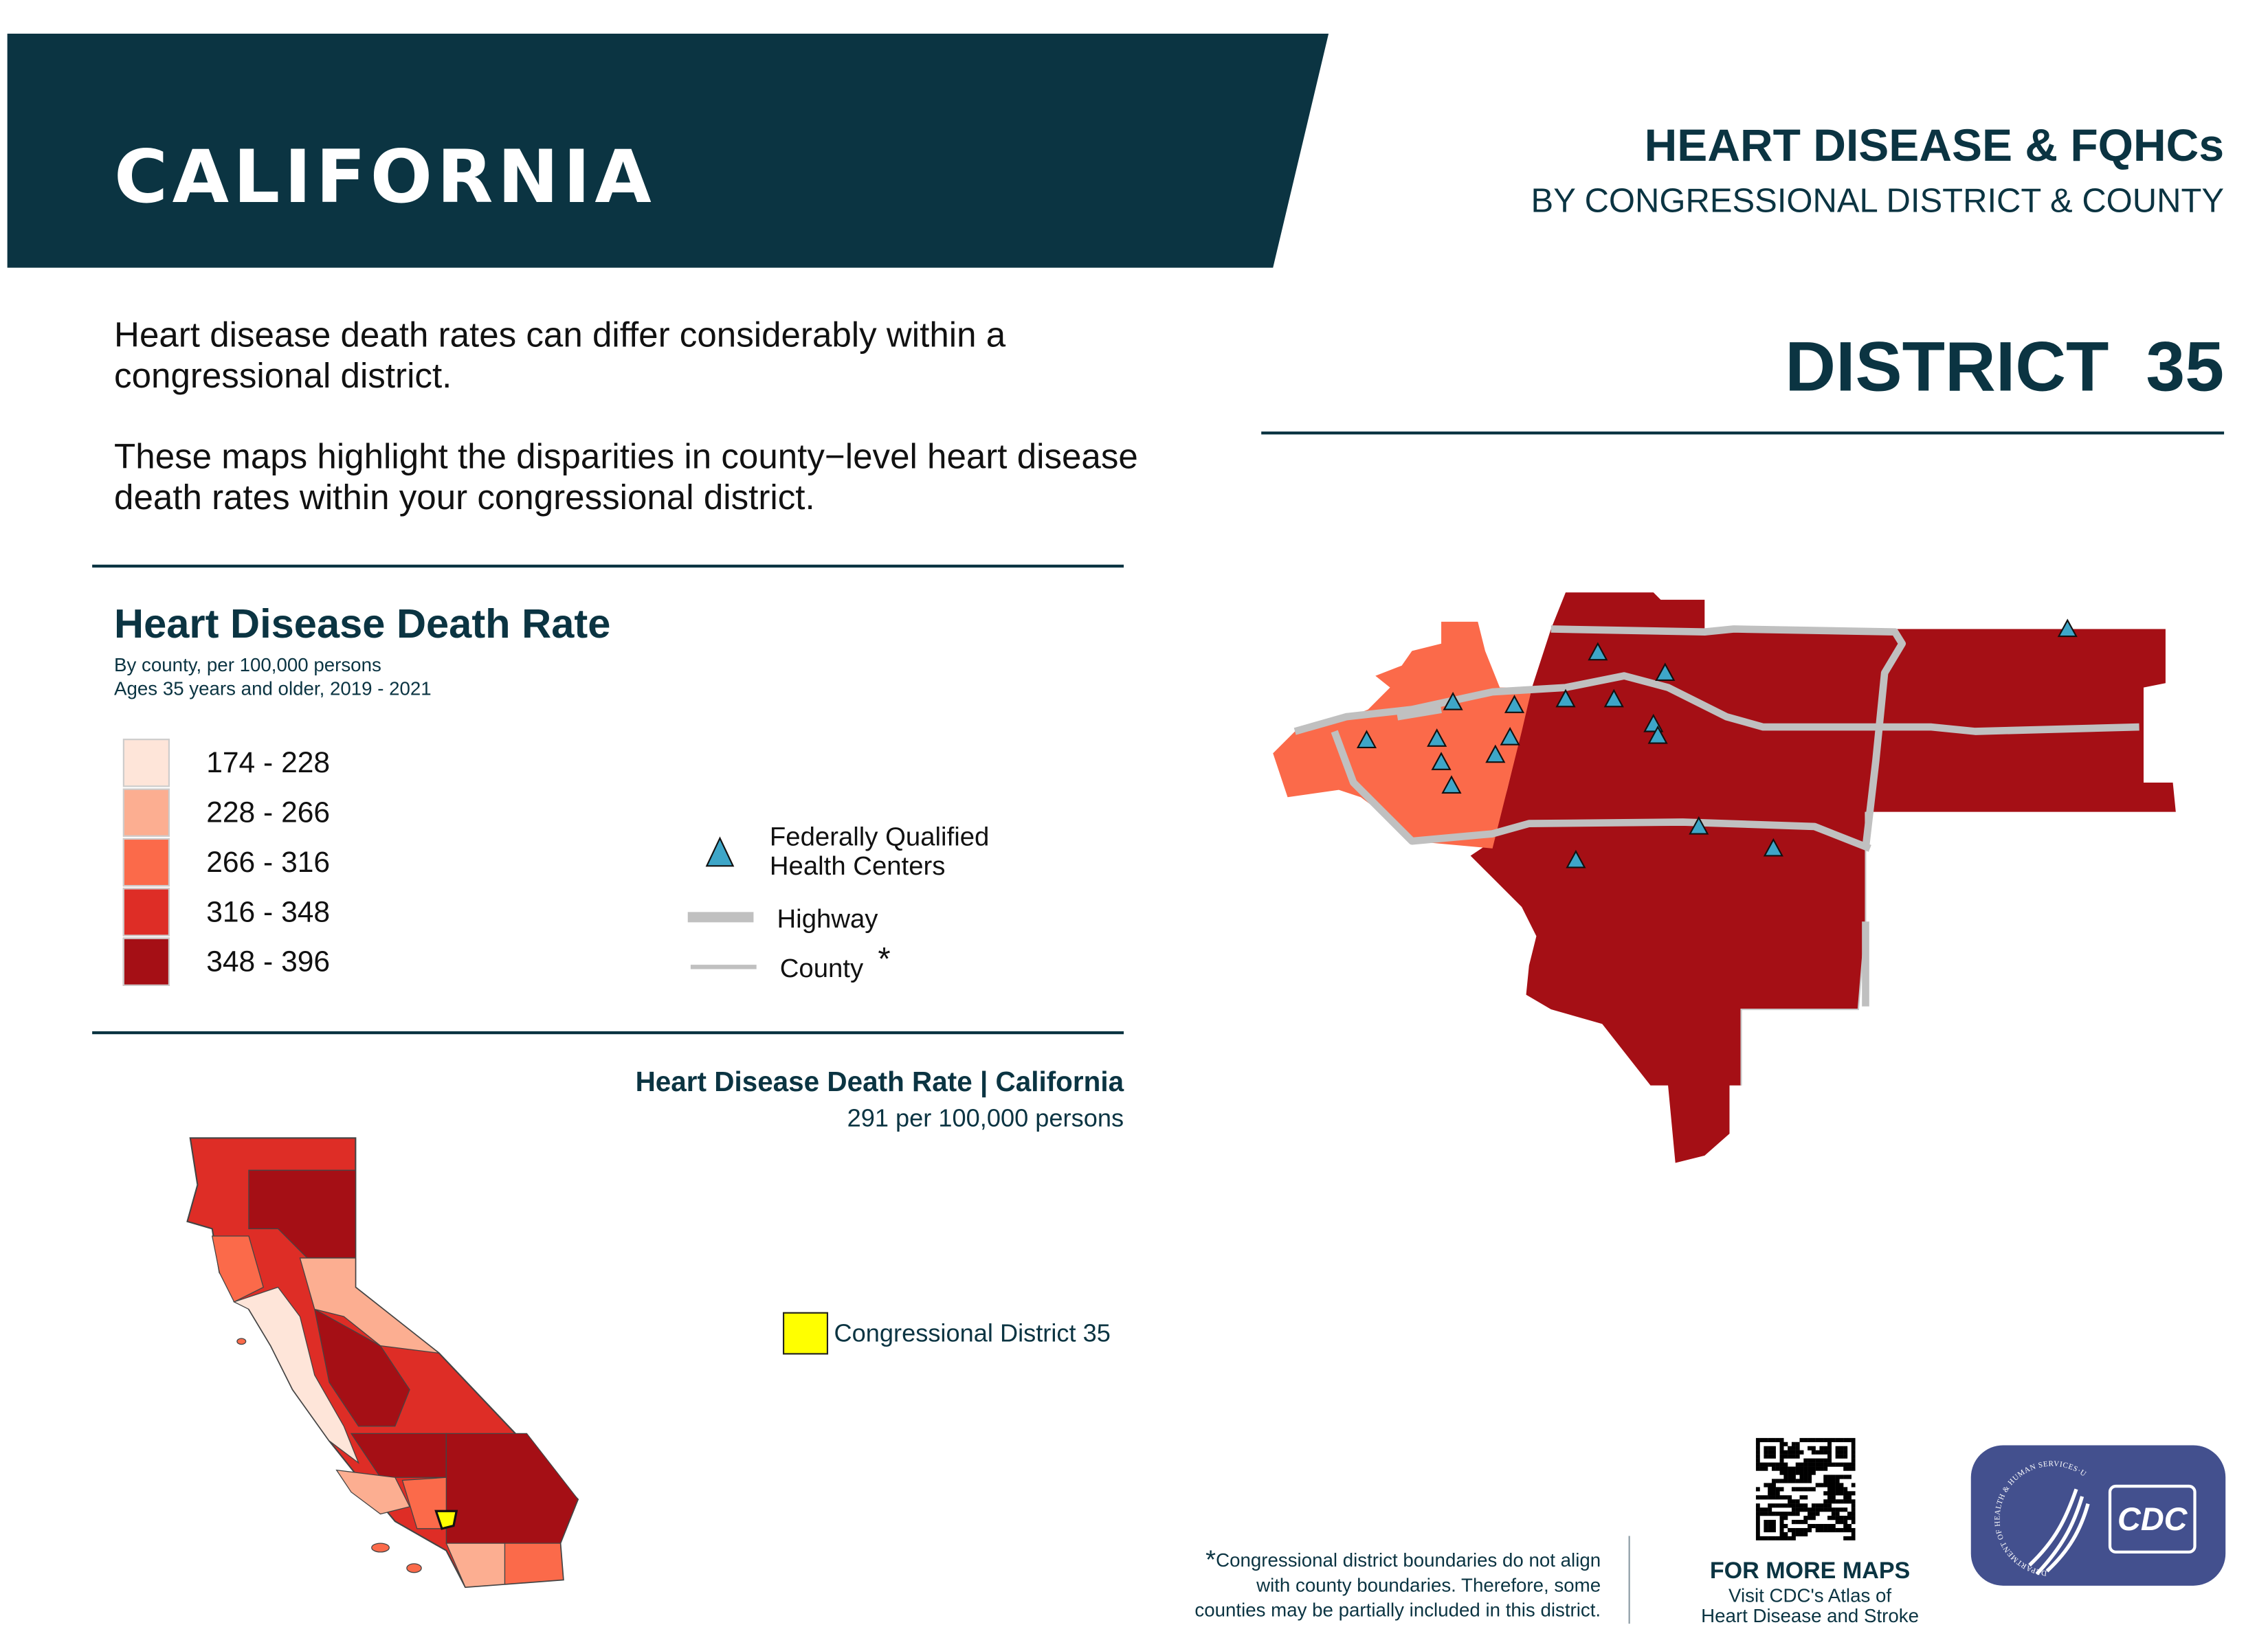 This screenshot has width=2268, height=1649. What do you see at coordinates (879, 1083) in the screenshot?
I see `state-rate-title: Heart Disease Death Rate | California` at bounding box center [879, 1083].